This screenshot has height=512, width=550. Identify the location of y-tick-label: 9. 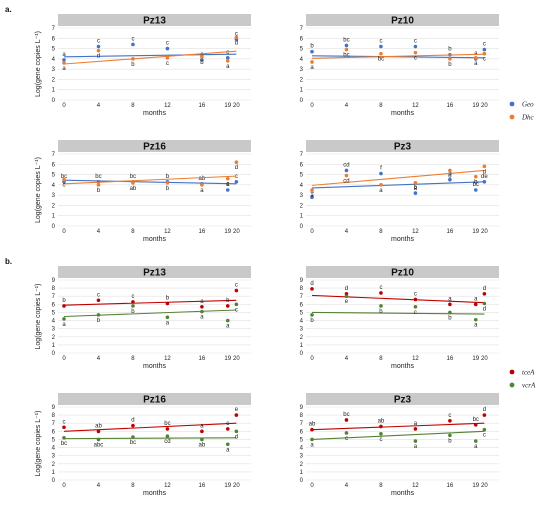
(302, 281).